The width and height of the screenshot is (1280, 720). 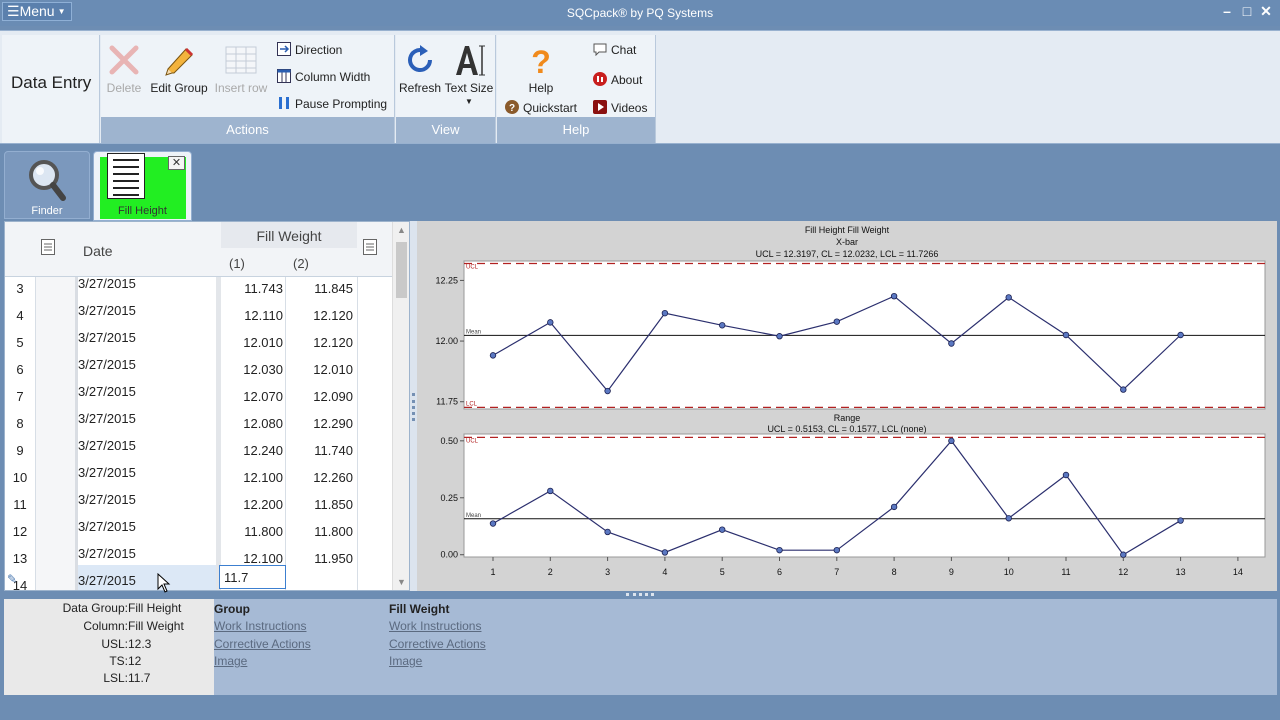 What do you see at coordinates (176, 163) in the screenshot?
I see `close-tab-icon: ✕` at bounding box center [176, 163].